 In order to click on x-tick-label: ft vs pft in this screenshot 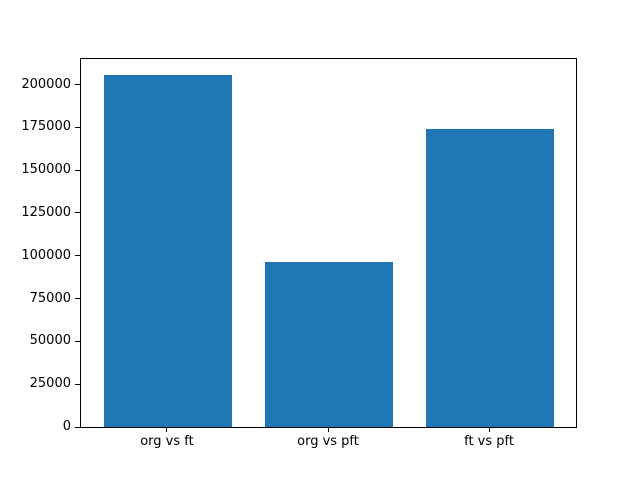, I will do `click(489, 441)`.